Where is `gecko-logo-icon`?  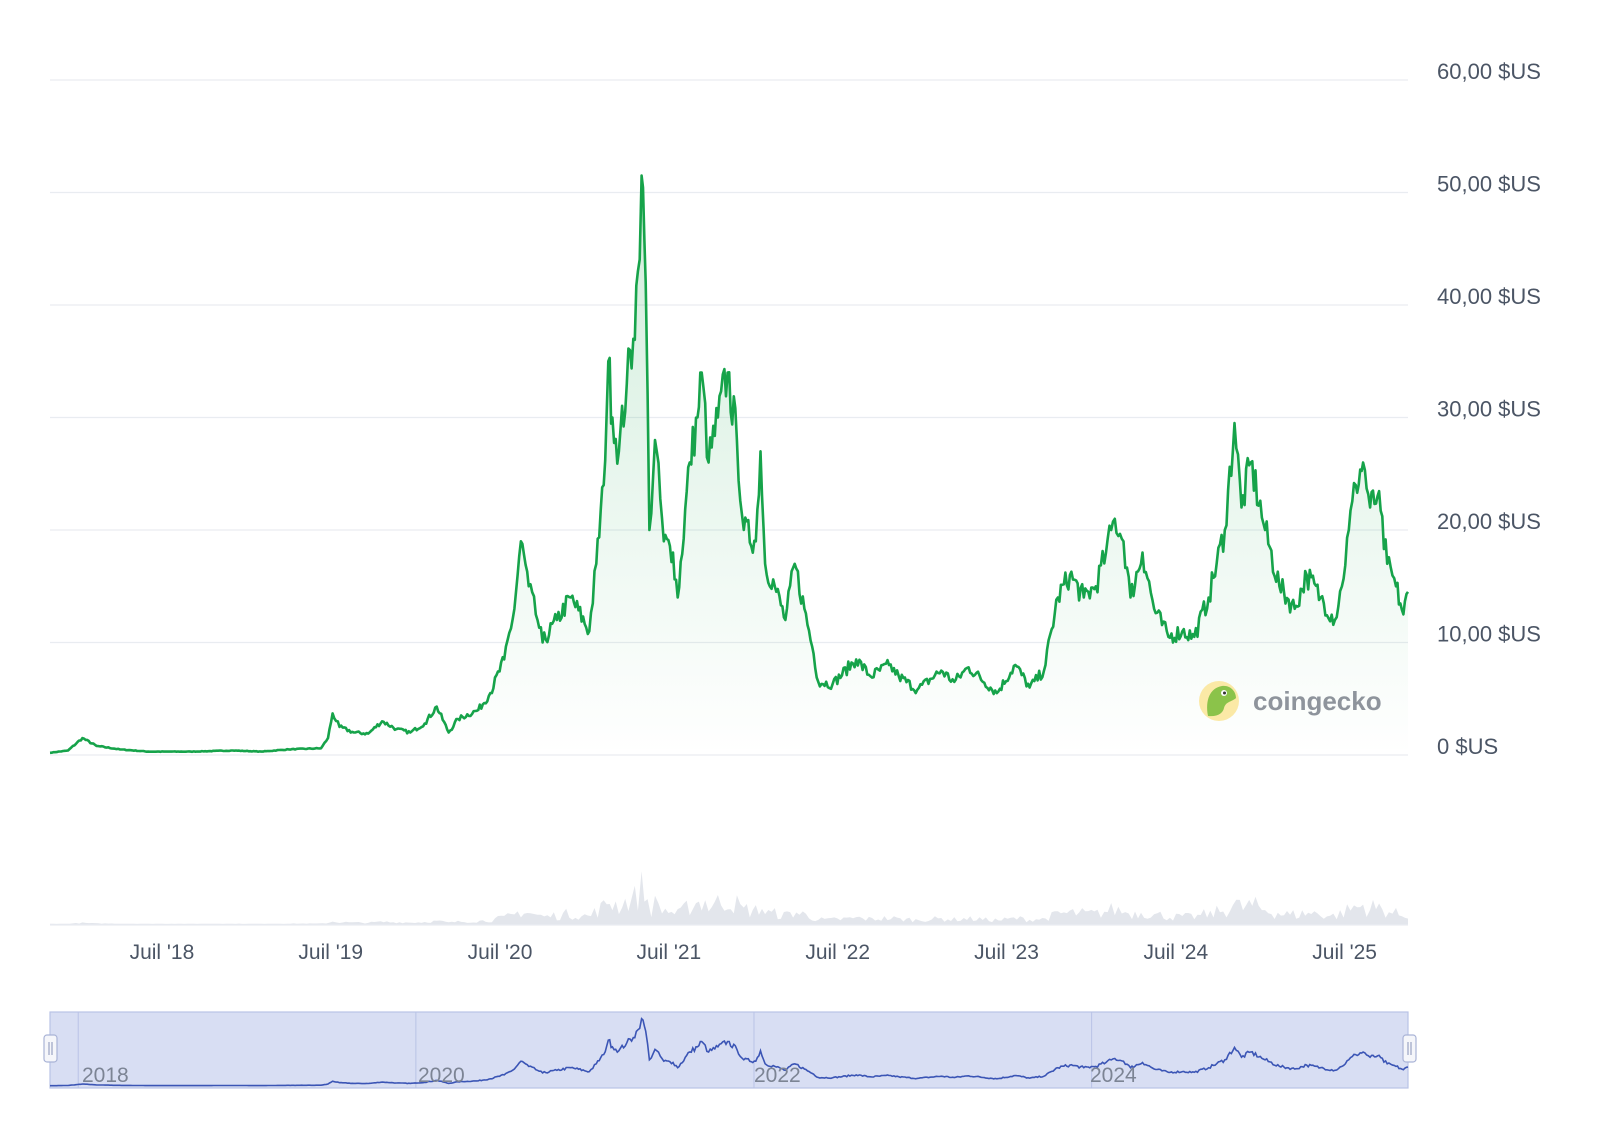
gecko-logo-icon is located at coordinates (1219, 701).